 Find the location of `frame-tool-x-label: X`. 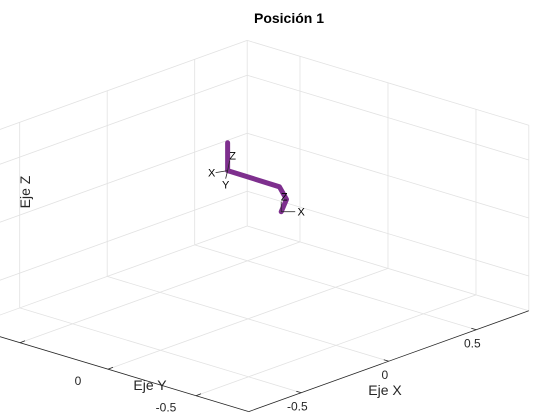

frame-tool-x-label: X is located at coordinates (302, 213).